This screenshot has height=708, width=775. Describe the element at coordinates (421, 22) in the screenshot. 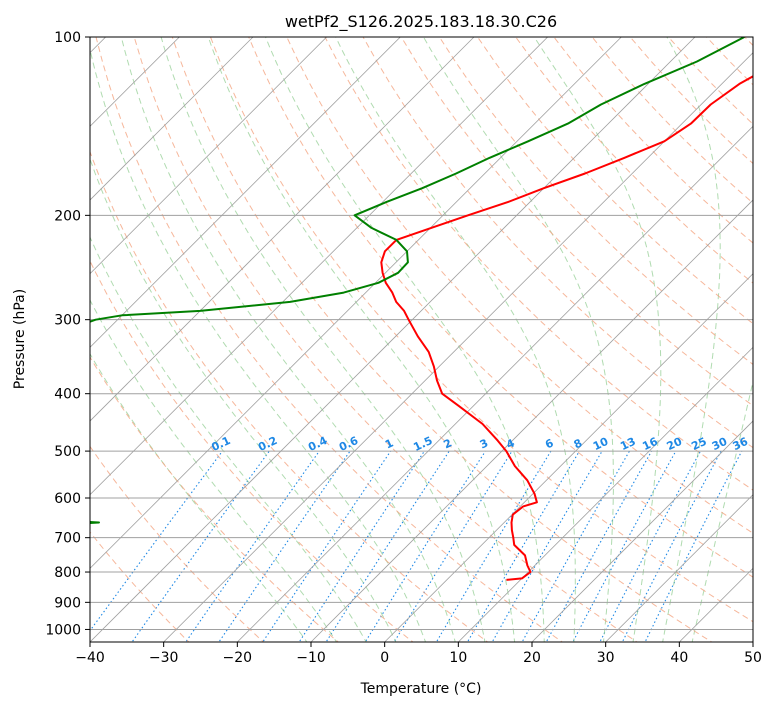

I see `chart-title: wetPf2_S126.2025.183.18.30.C26` at that location.